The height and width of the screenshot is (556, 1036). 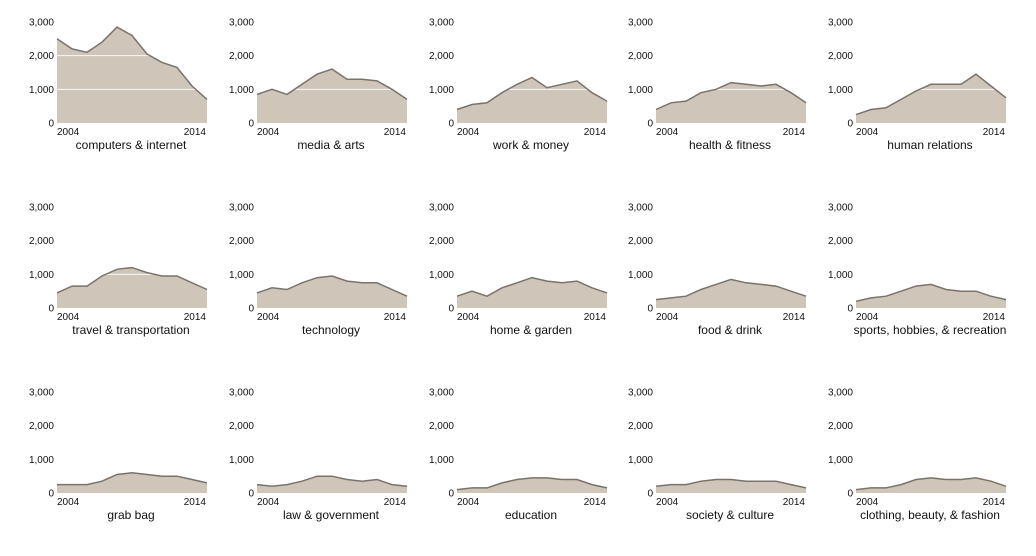 I want to click on panel-label: law & government, so click(x=331, y=515).